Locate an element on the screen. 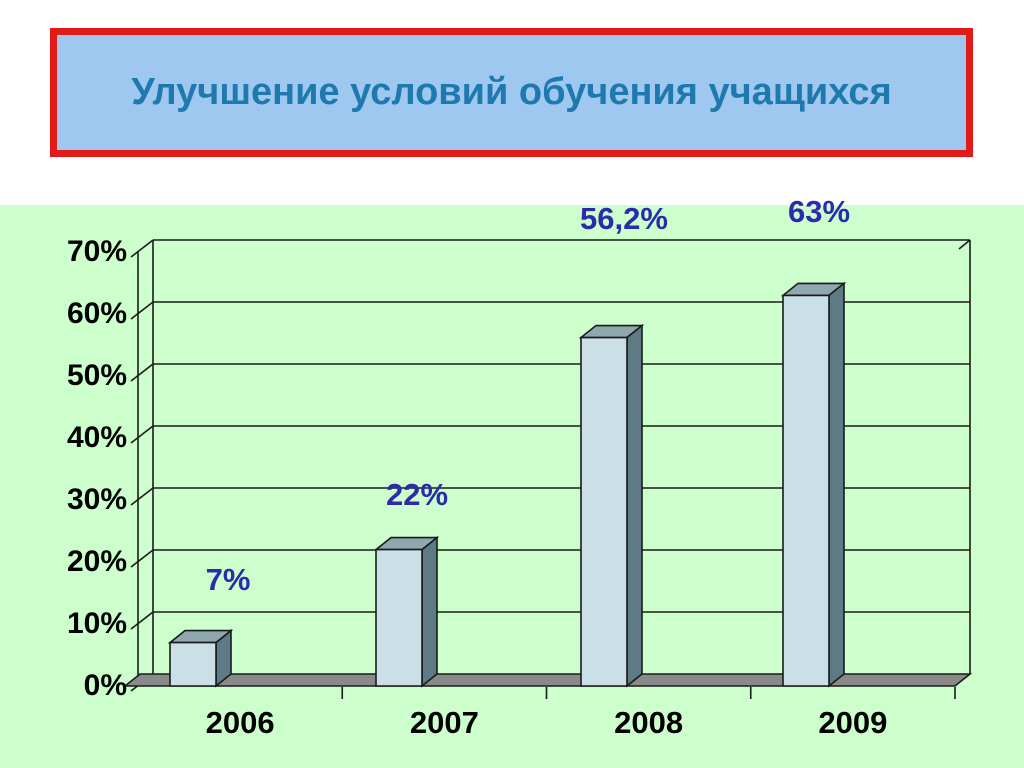 This screenshot has width=1024, height=768. x-axis-label-2007: 2007 is located at coordinates (444, 722).